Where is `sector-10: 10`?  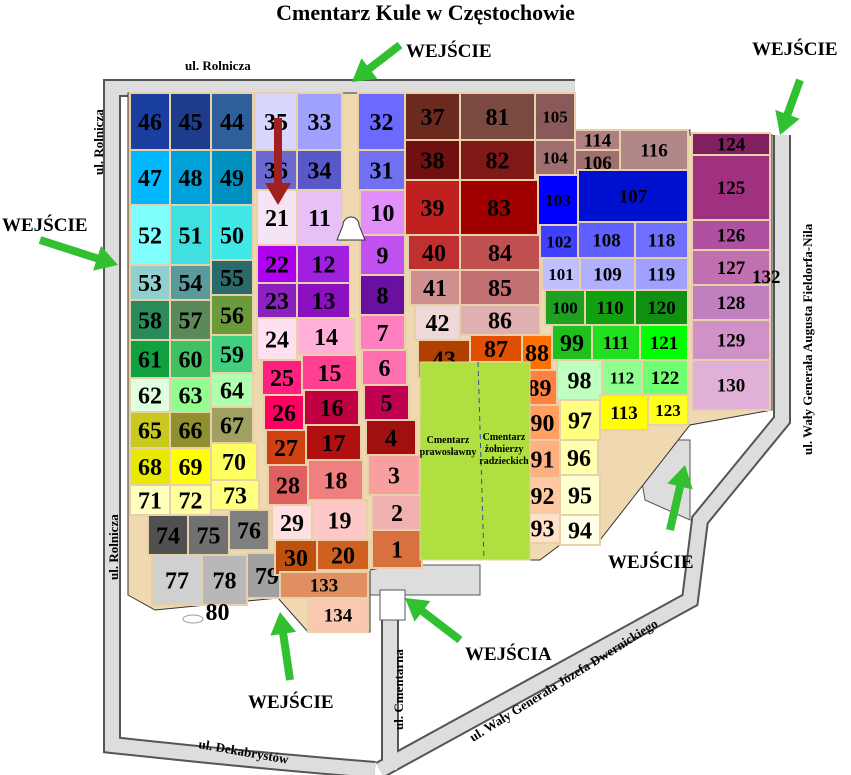
sector-10: 10 is located at coordinates (382, 212).